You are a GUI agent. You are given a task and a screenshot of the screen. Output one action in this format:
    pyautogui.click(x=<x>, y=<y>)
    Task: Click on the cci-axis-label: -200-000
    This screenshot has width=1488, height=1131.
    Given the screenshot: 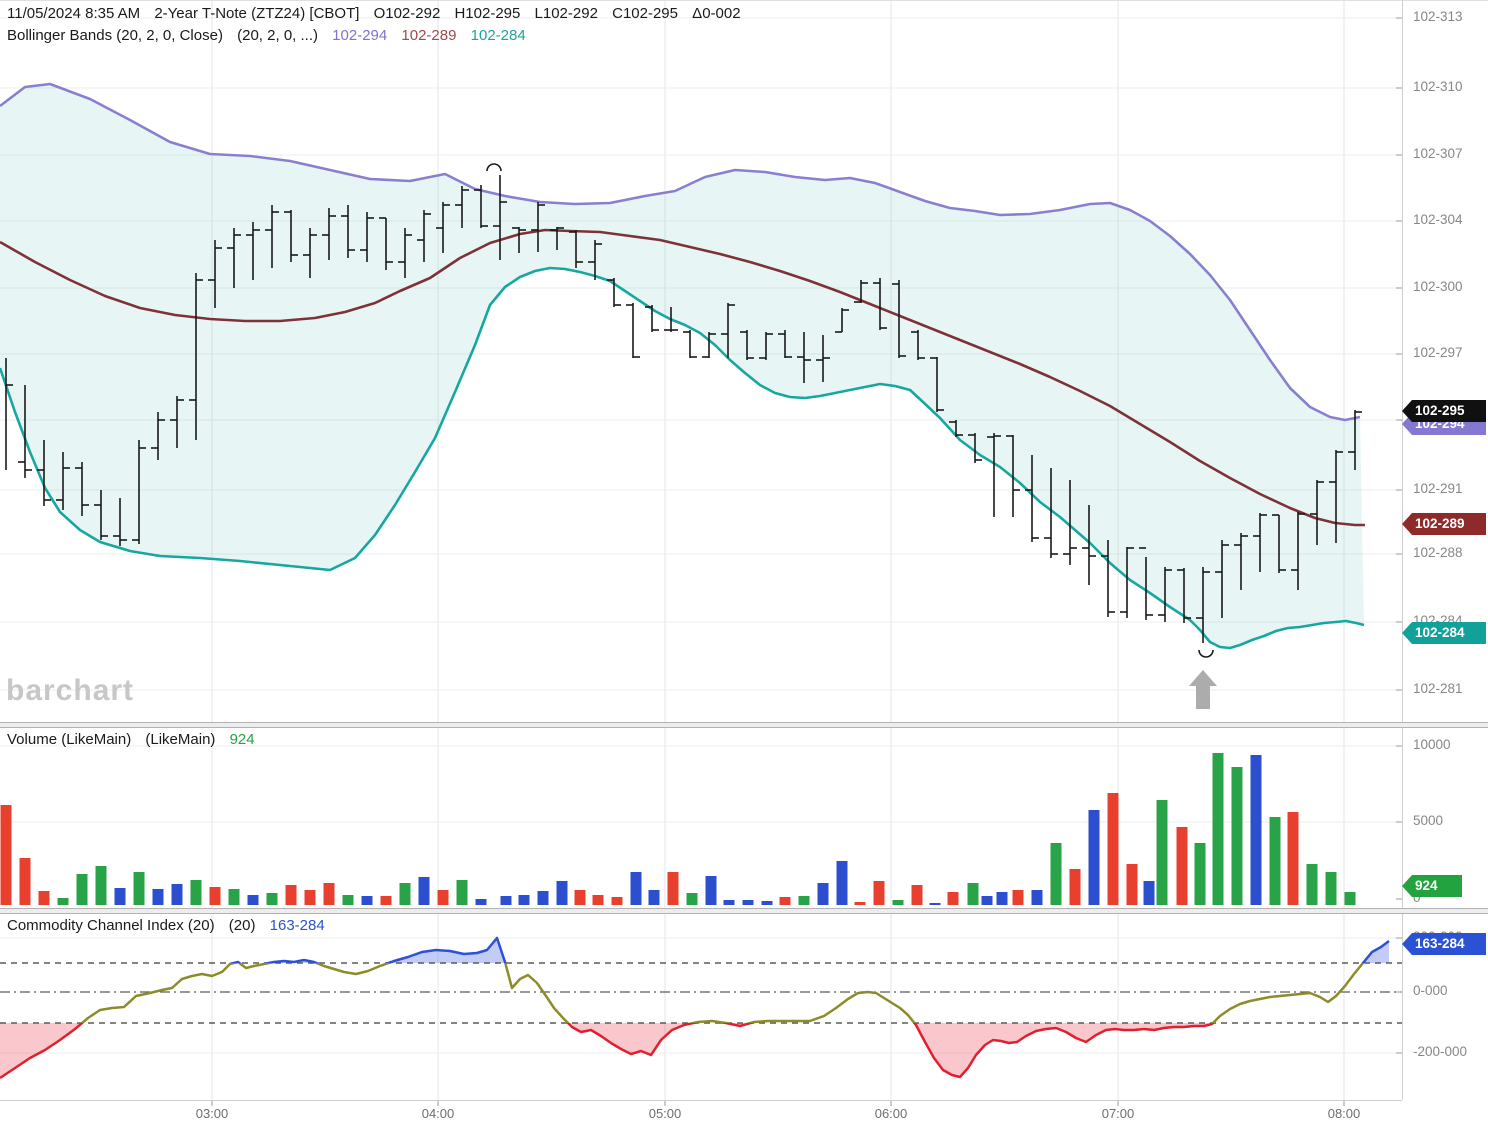 What is the action you would take?
    pyautogui.click(x=1440, y=1051)
    